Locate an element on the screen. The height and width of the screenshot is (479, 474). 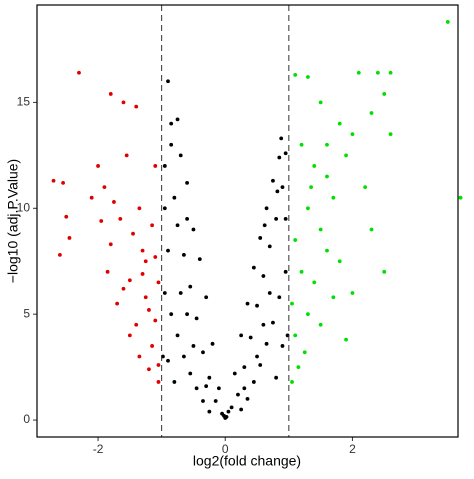
y-tick-label: 10 is located at coordinates (24, 207).